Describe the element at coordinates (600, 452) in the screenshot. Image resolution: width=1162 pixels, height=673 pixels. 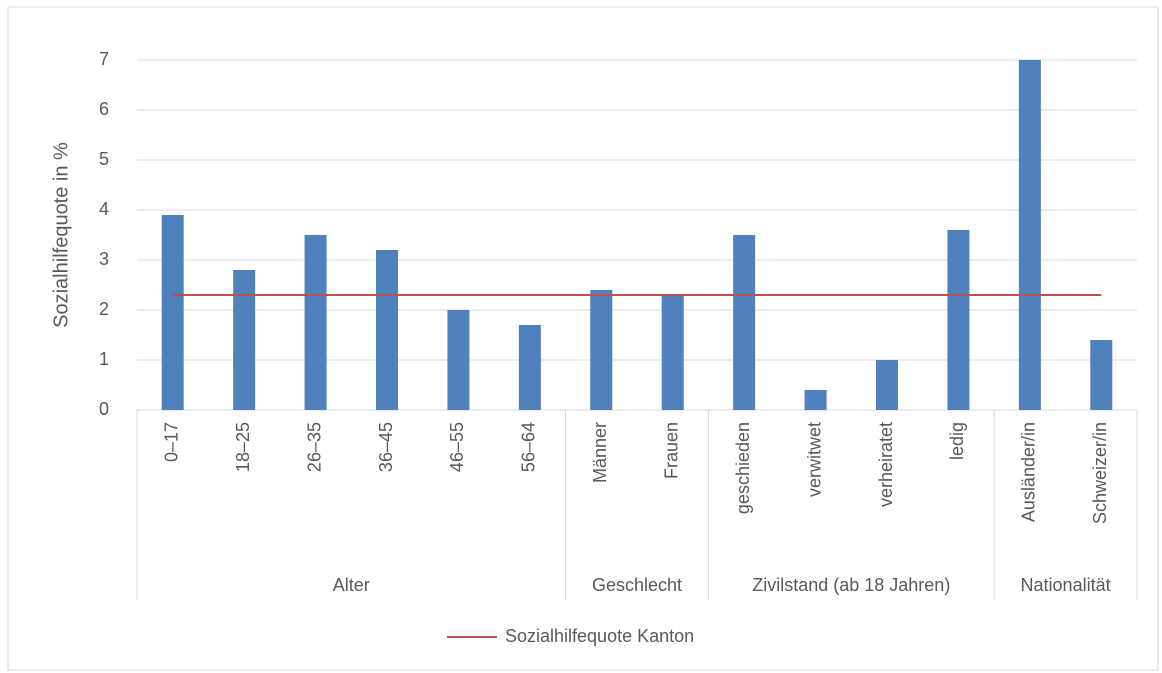
I see `x-tick-label: Männer` at that location.